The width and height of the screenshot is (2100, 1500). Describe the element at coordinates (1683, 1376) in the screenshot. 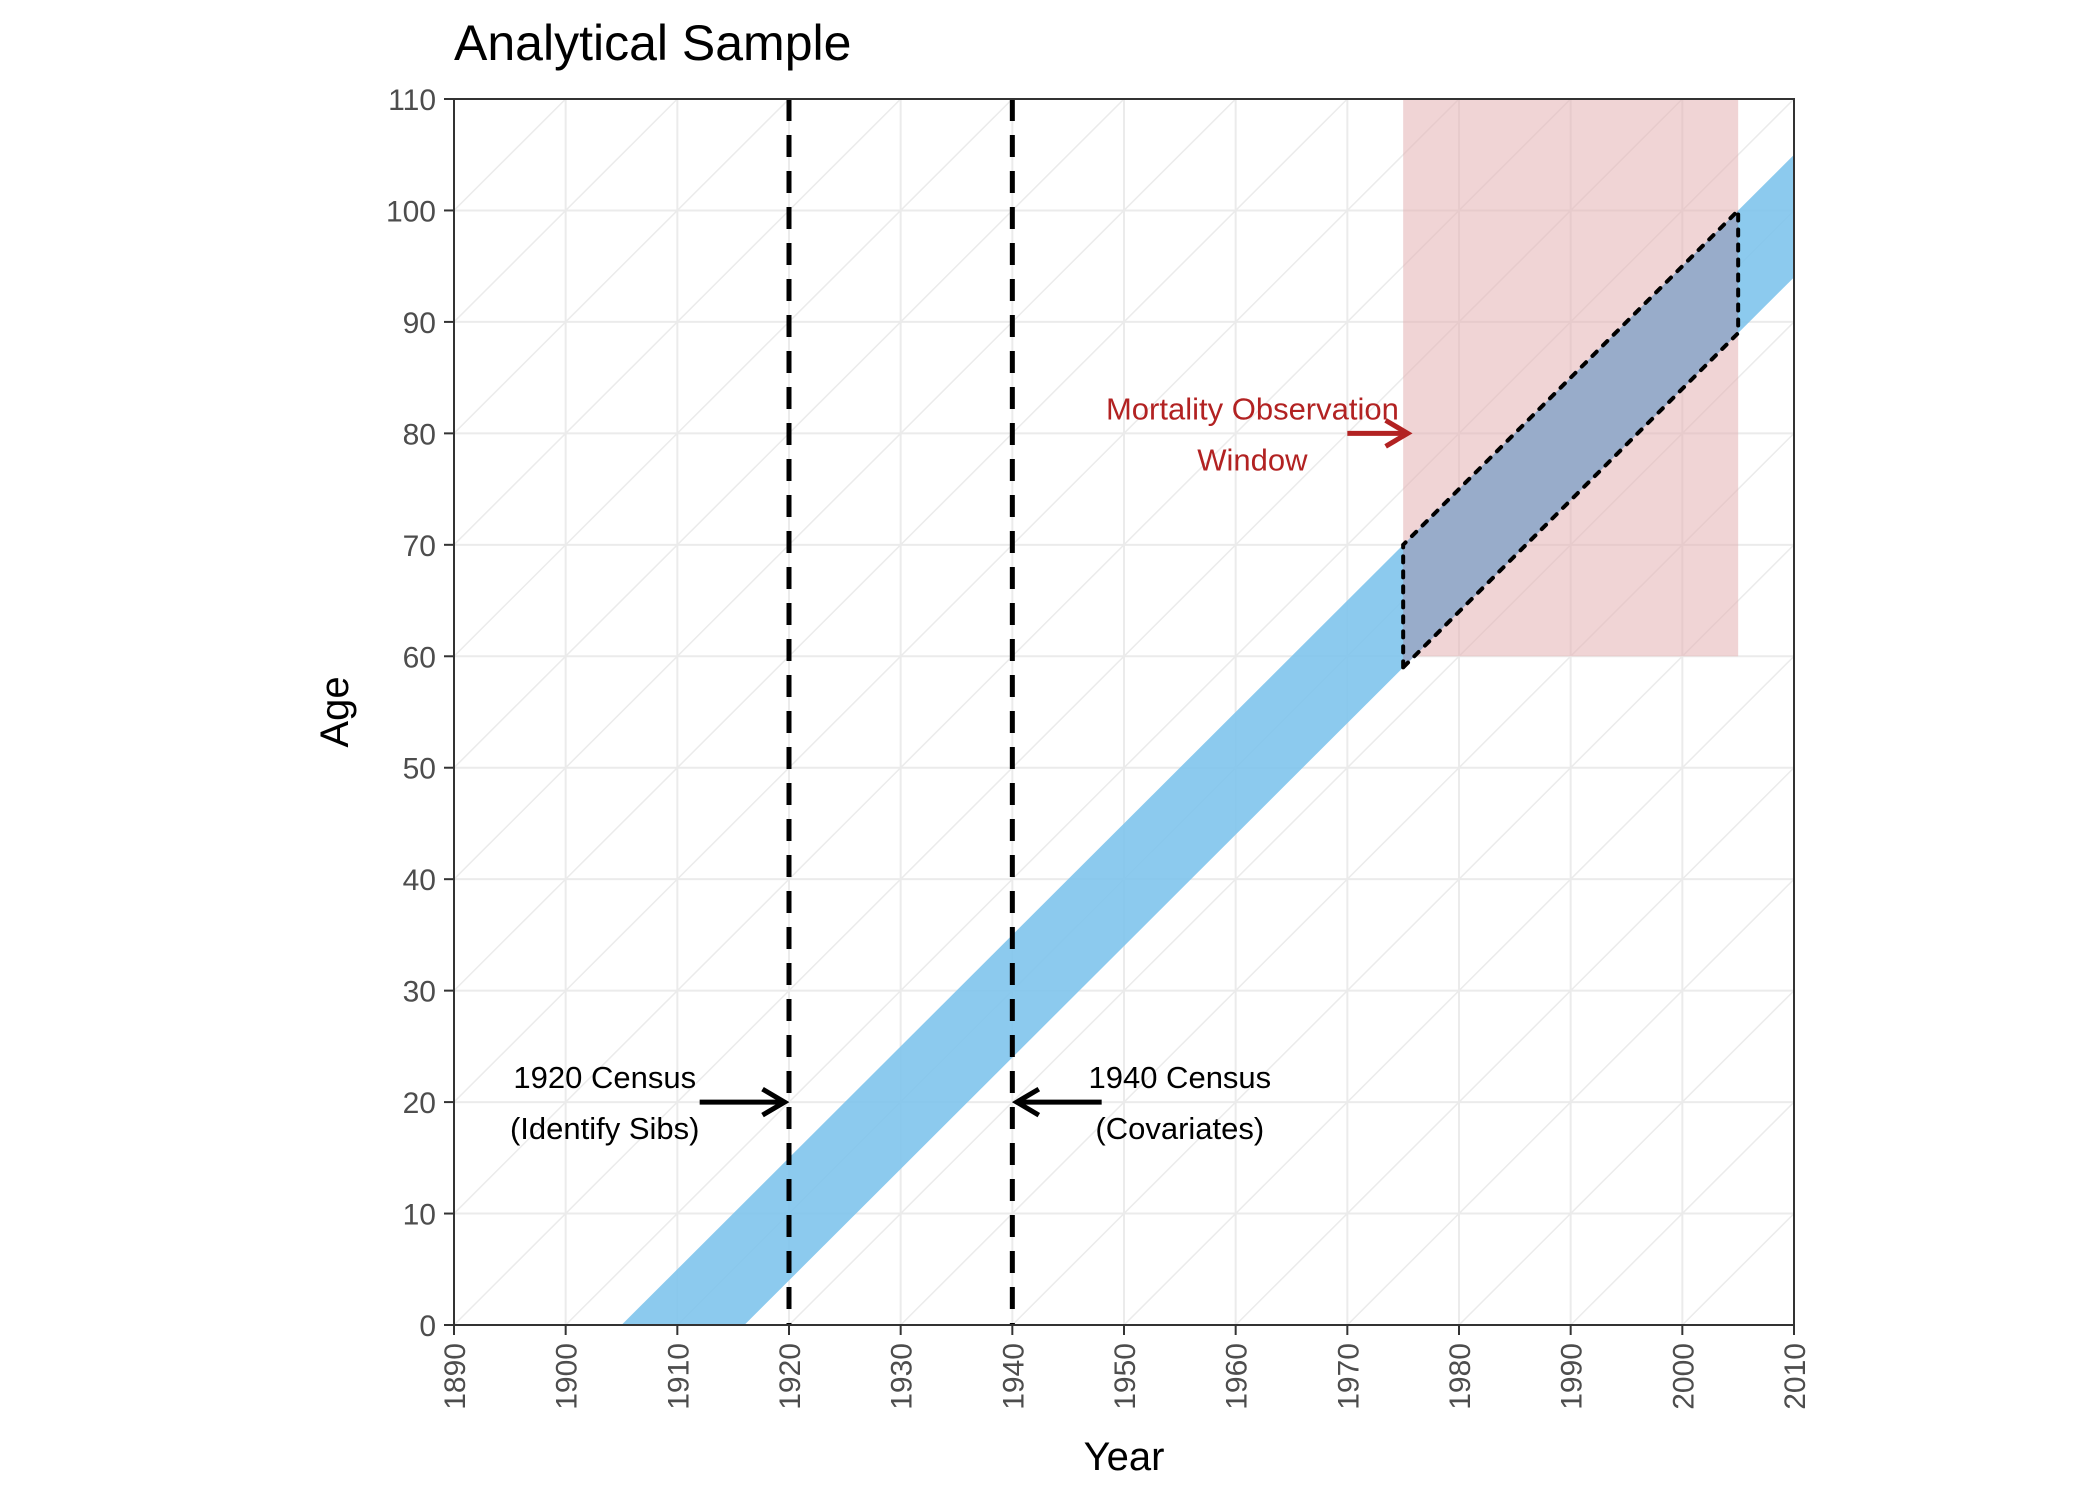

I see `x-tick-label: 2000` at that location.